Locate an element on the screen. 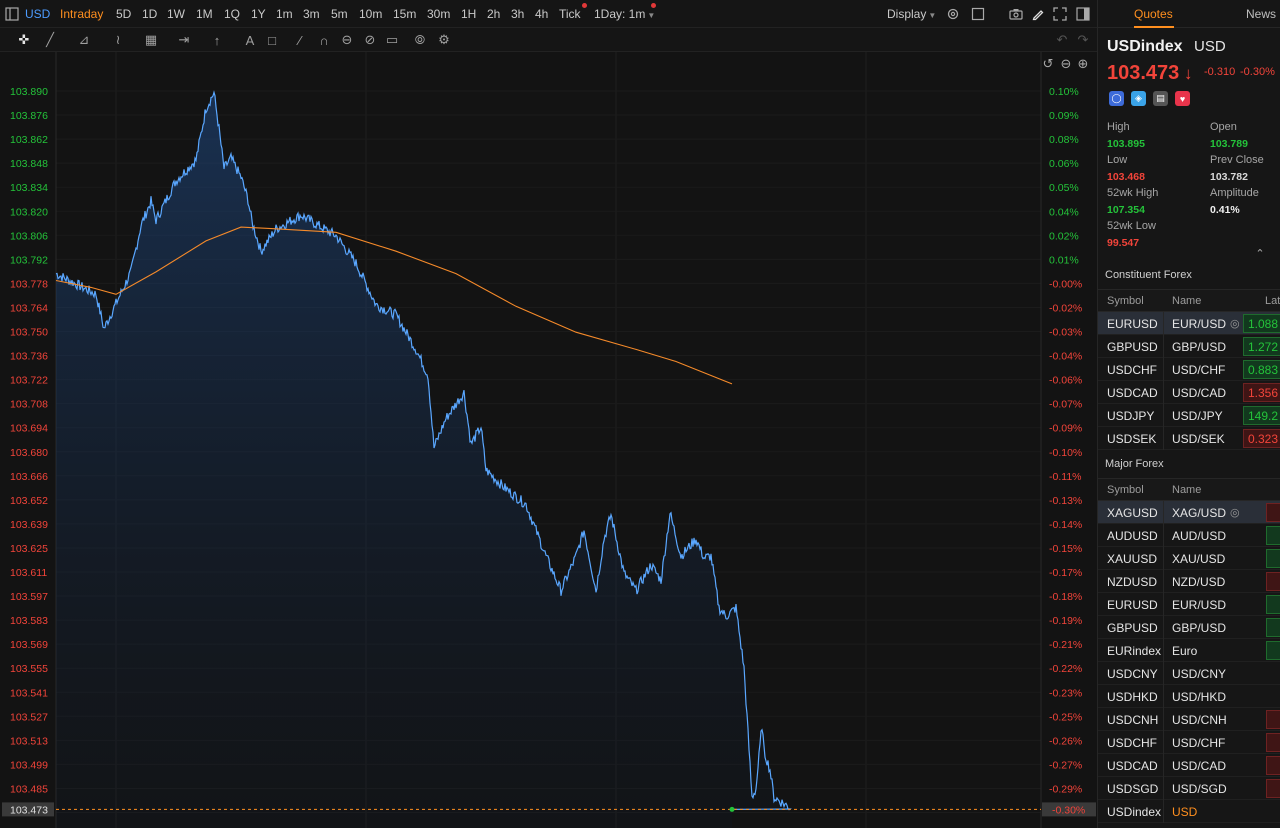 This screenshot has height=828, width=1280. table-row: USDSGD USD/SGD is located at coordinates (1189, 788).